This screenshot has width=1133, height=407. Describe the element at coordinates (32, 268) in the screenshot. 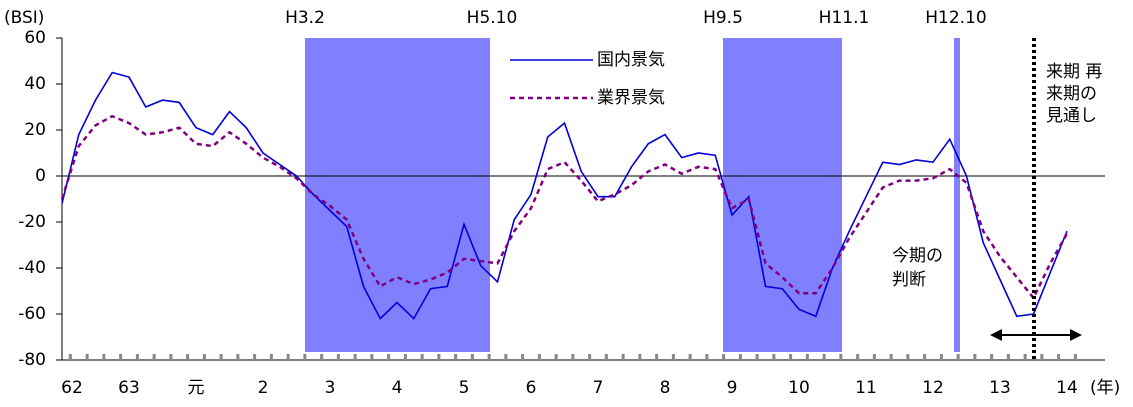

I see `y-tick-label: -40` at that location.